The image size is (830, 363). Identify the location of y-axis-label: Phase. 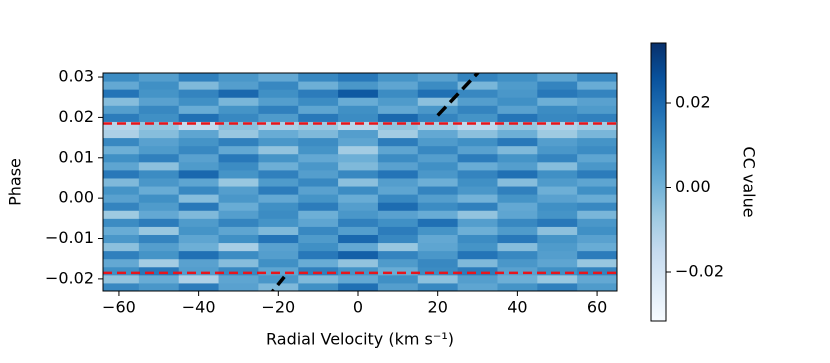
(15, 182).